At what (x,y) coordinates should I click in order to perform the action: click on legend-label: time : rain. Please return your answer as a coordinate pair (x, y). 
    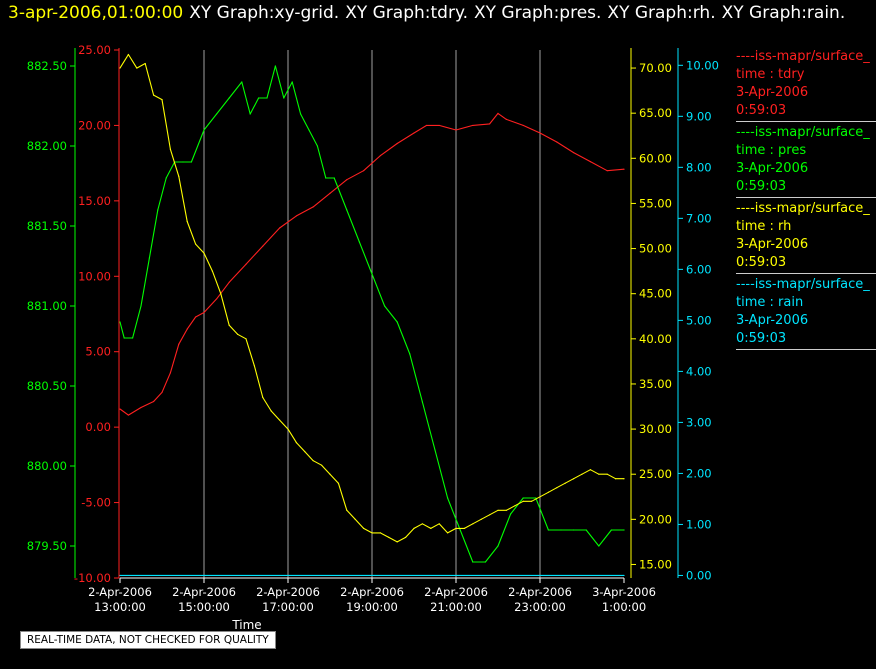
    Looking at the image, I should click on (770, 302).